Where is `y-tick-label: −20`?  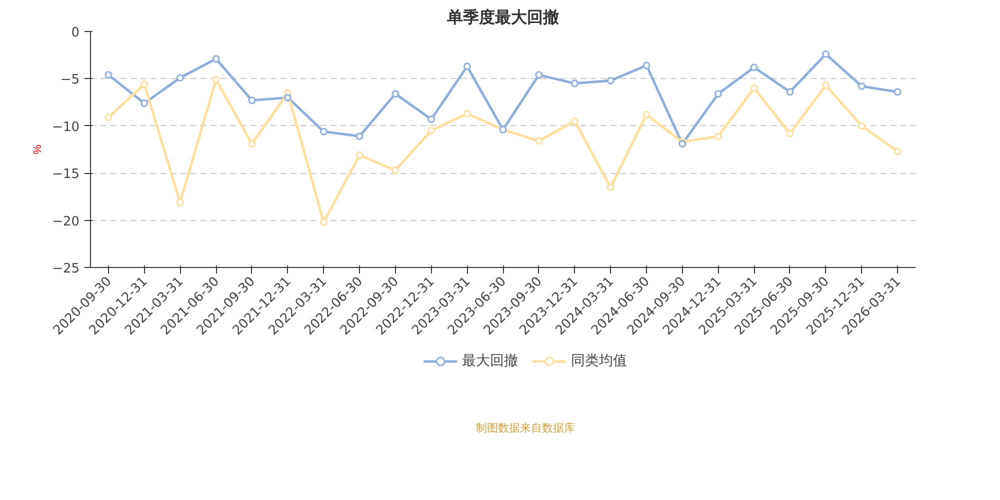
y-tick-label: −20 is located at coordinates (66, 222).